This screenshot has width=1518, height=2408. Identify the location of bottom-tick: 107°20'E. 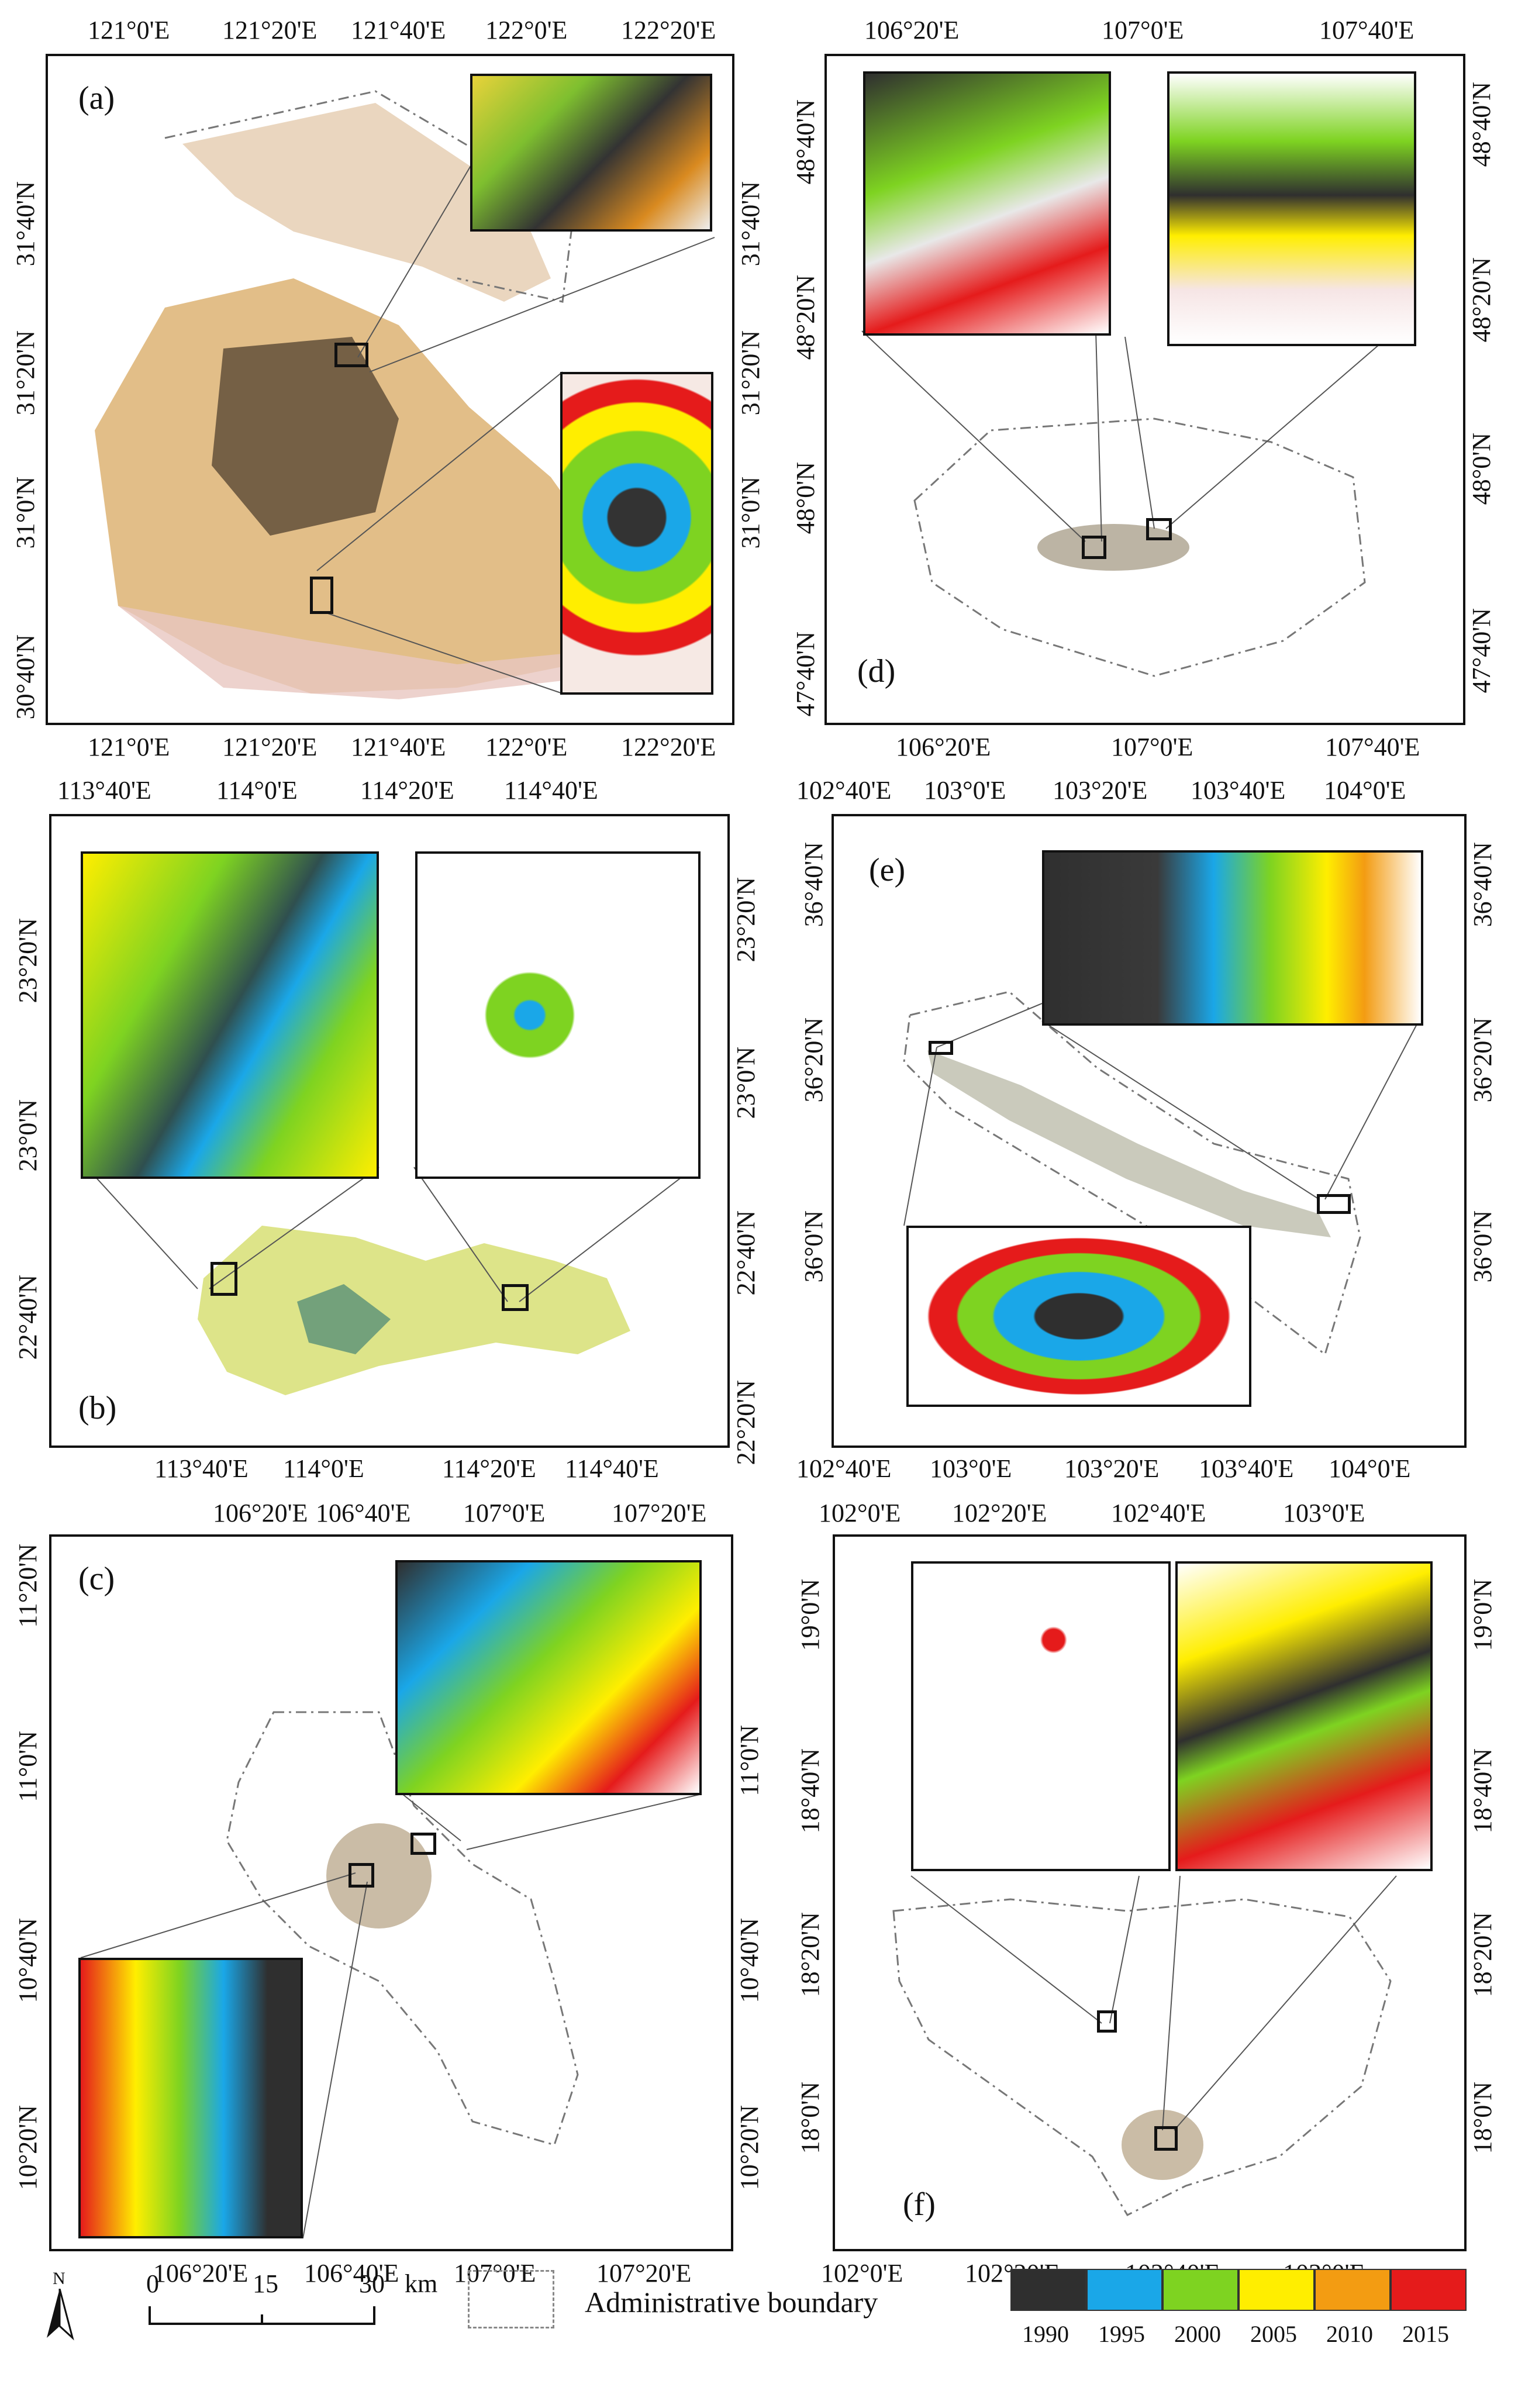
(644, 2273).